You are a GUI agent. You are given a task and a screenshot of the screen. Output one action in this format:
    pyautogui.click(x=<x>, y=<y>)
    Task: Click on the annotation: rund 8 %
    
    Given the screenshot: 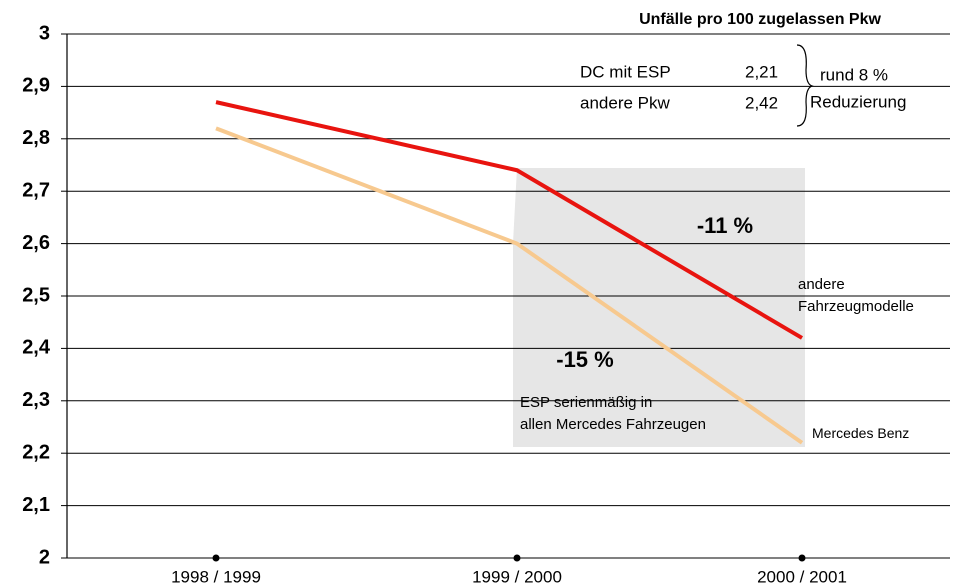 What is the action you would take?
    pyautogui.click(x=854, y=74)
    